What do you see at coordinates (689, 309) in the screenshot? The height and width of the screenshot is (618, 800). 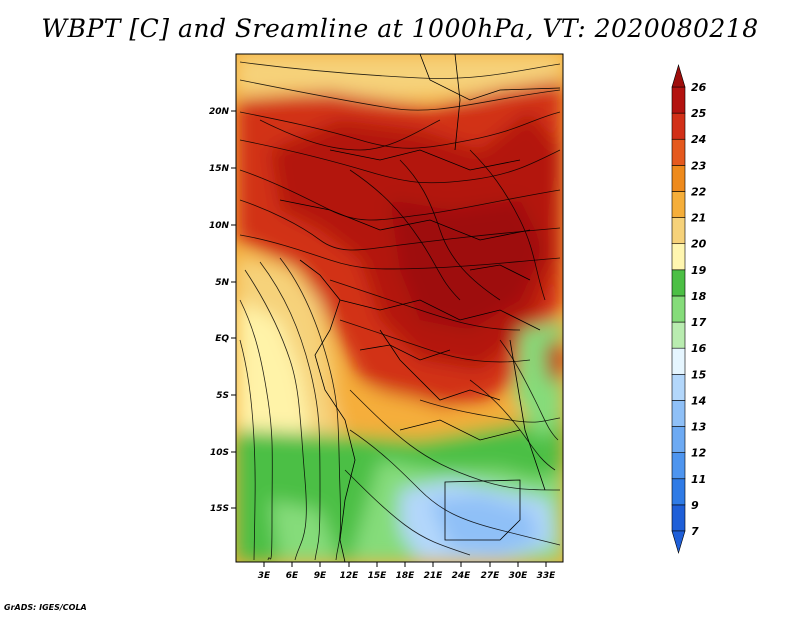 I see `colorbar: 7 9 11 12 13 14 15 16 17 18 19 20 21 22 23 24 25 26` at bounding box center [689, 309].